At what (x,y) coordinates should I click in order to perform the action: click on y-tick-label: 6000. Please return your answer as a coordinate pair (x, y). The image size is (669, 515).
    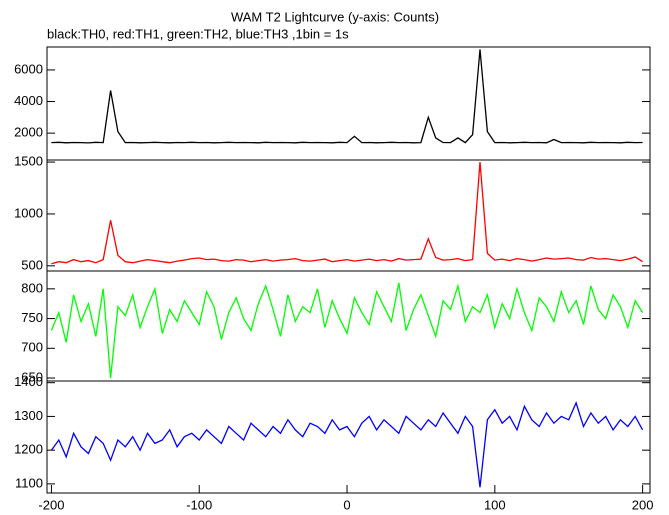
    Looking at the image, I should click on (28, 68).